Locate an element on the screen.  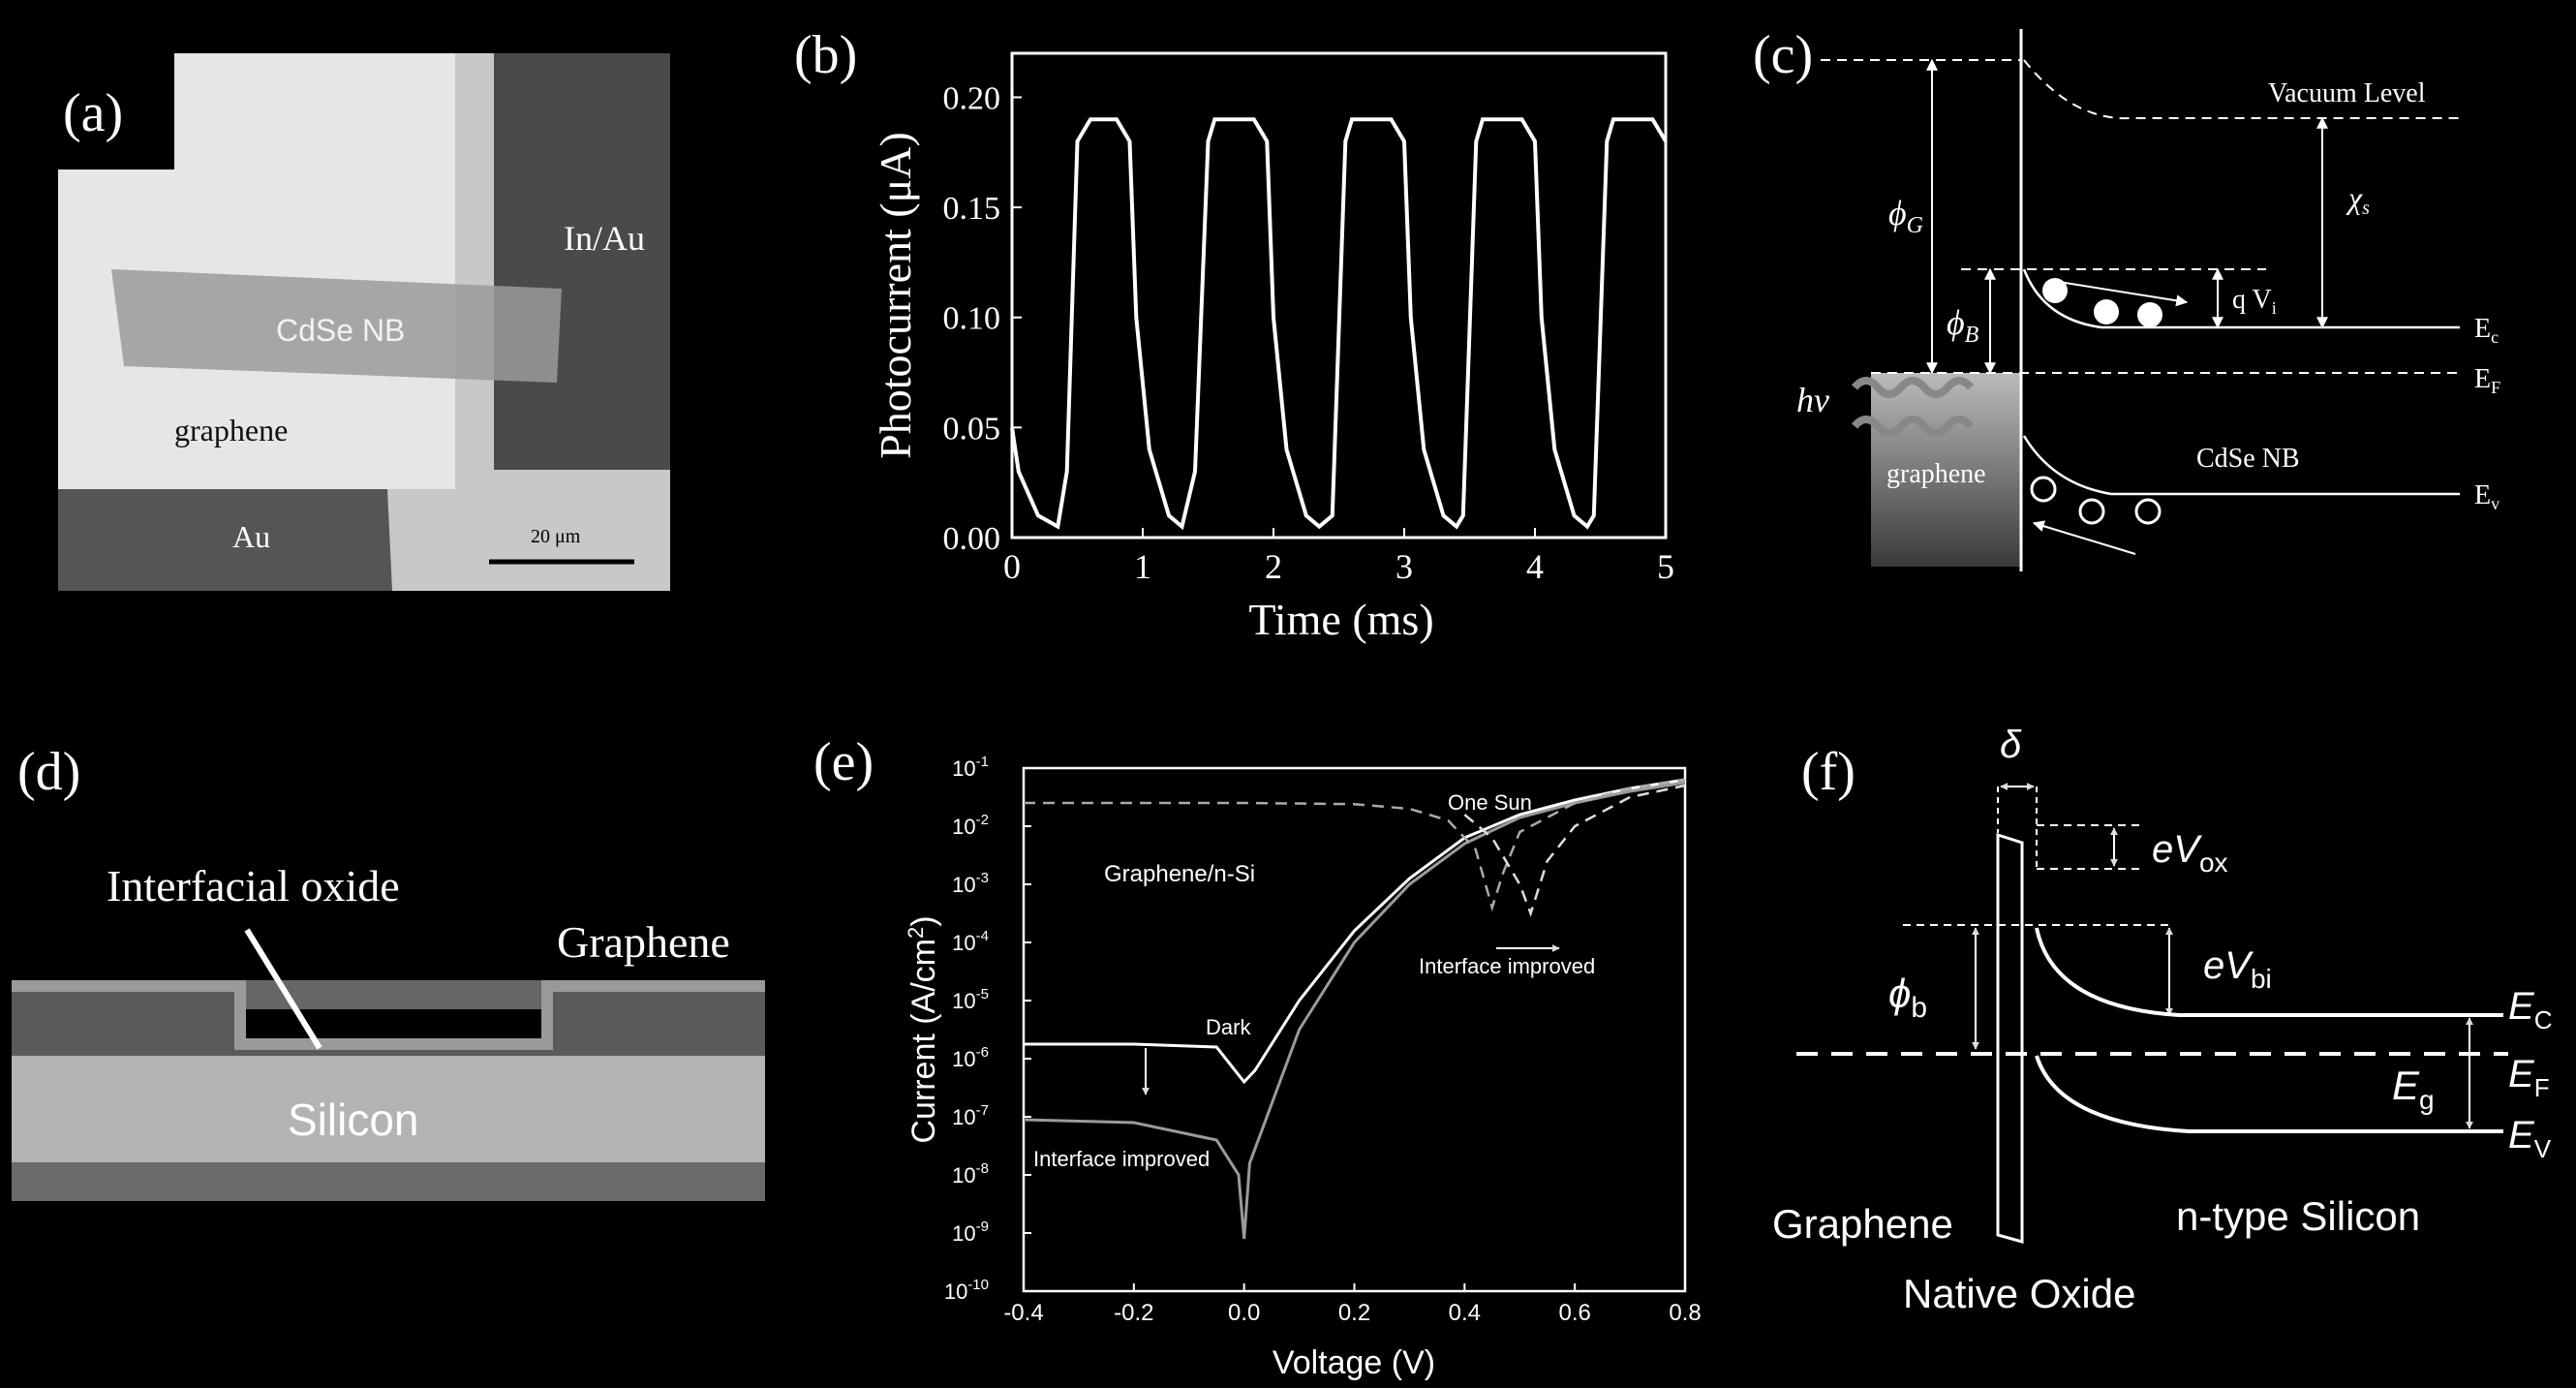
au-contact is located at coordinates (225, 540).